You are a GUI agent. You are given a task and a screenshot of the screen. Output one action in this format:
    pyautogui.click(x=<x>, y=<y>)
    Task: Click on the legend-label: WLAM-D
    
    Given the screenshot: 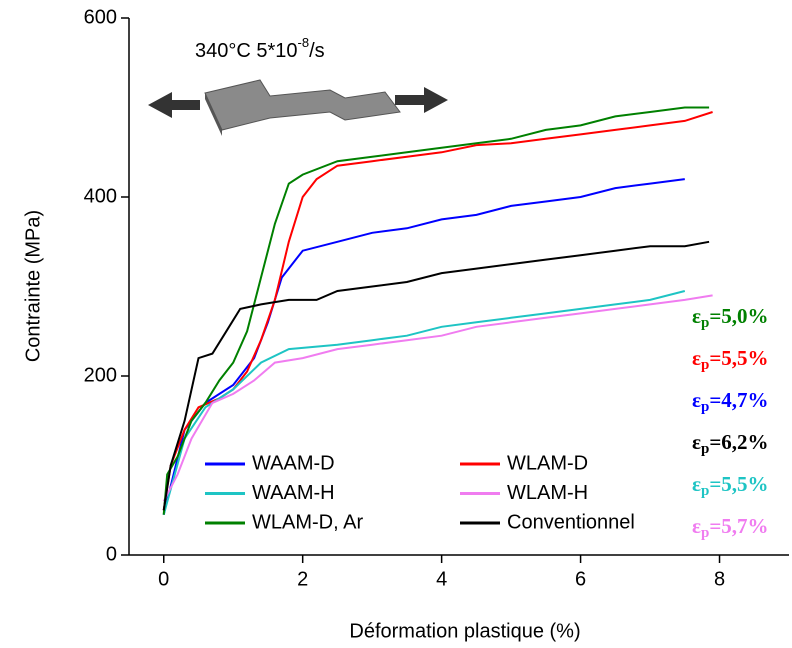 What is the action you would take?
    pyautogui.click(x=547, y=463)
    